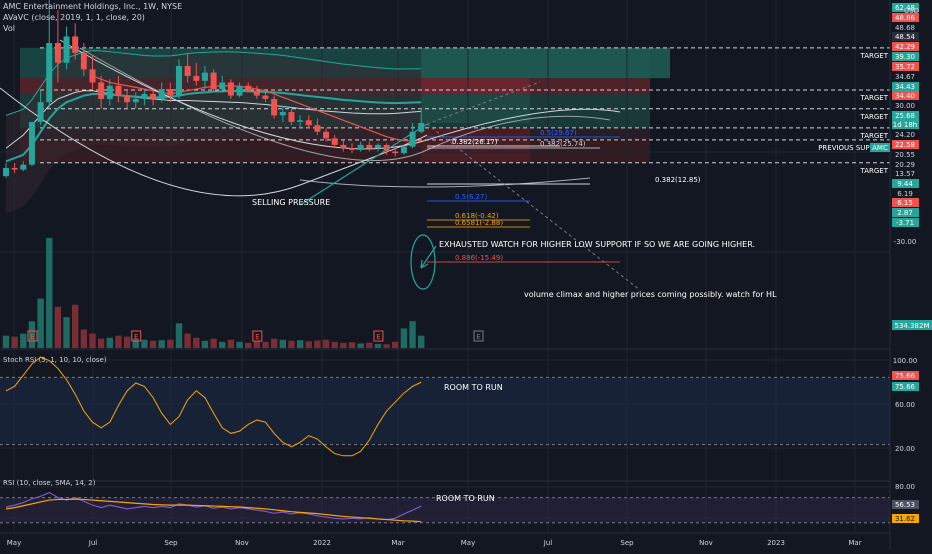 This screenshot has height=554, width=932. Describe the element at coordinates (213, 119) in the screenshot. I see `ma-white-line` at that location.